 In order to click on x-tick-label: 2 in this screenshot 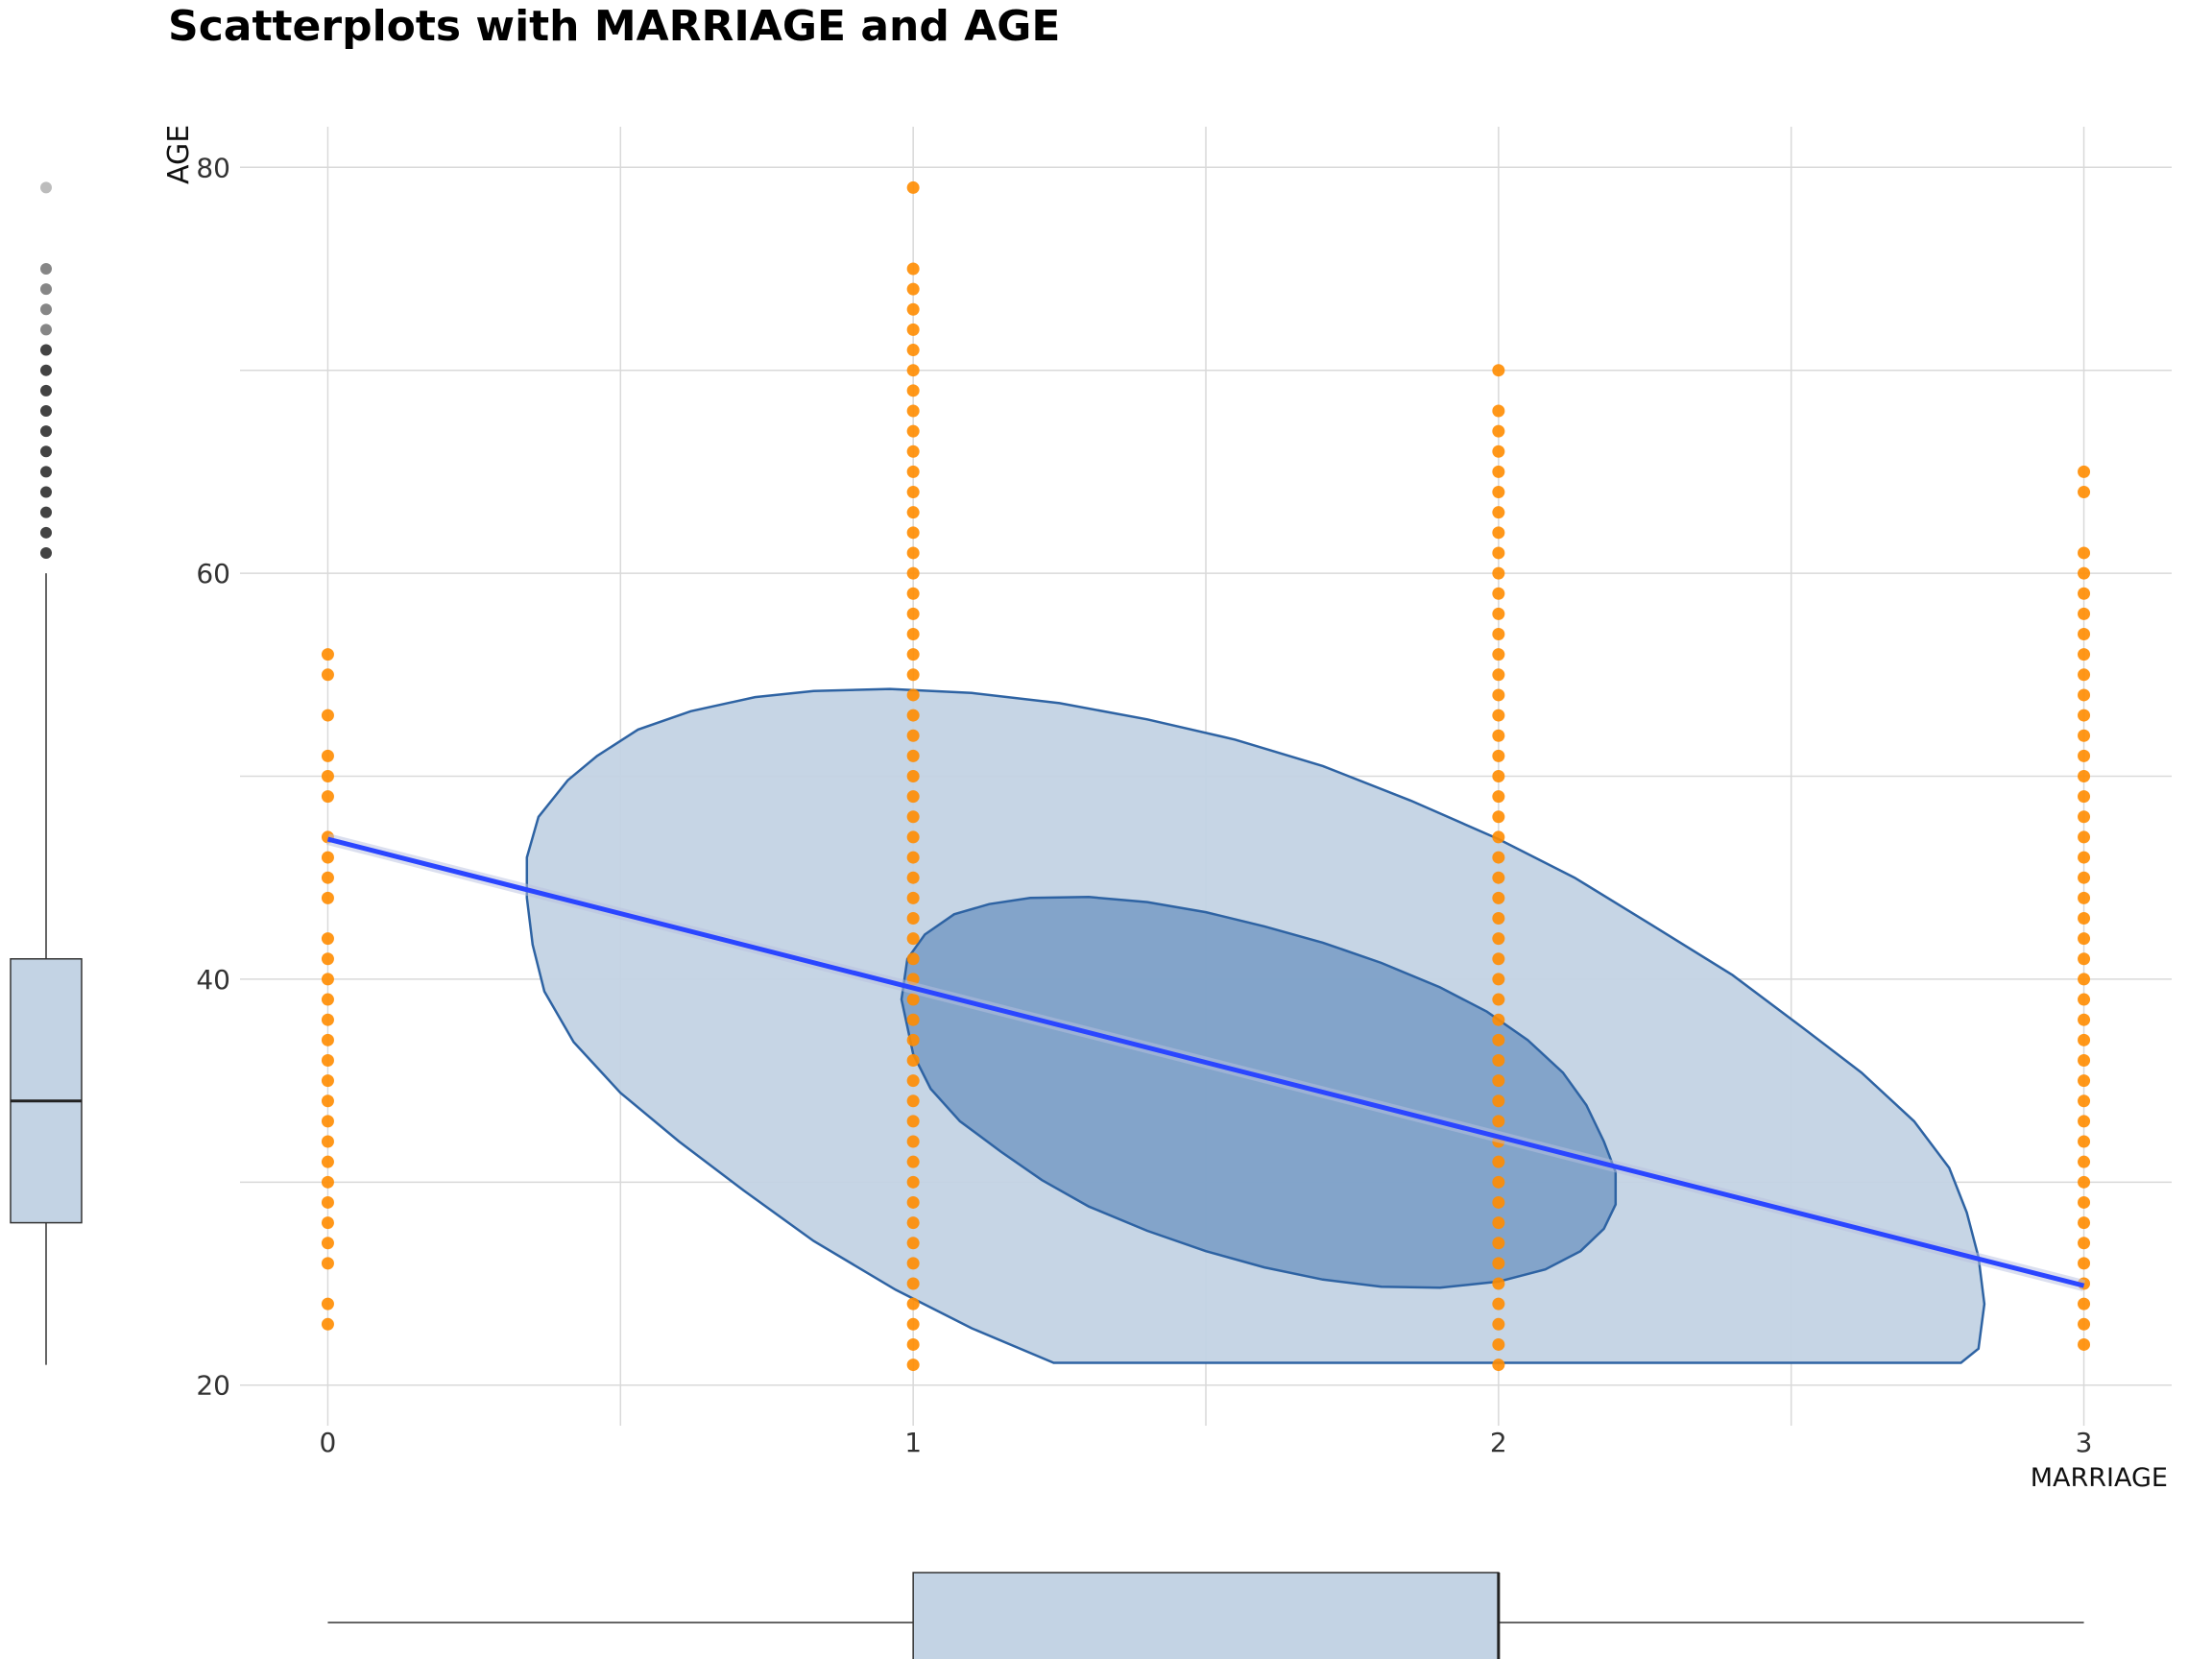, I will do `click(1498, 1442)`.